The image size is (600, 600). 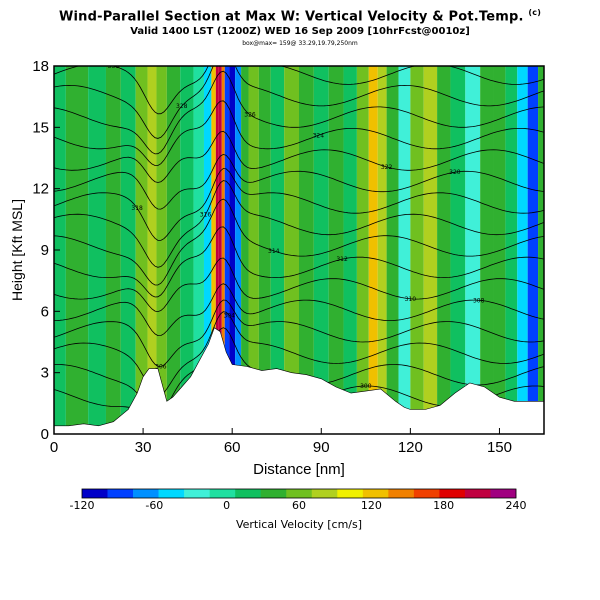 What do you see at coordinates (342, 259) in the screenshot?
I see `theta-contour-label: 312` at bounding box center [342, 259].